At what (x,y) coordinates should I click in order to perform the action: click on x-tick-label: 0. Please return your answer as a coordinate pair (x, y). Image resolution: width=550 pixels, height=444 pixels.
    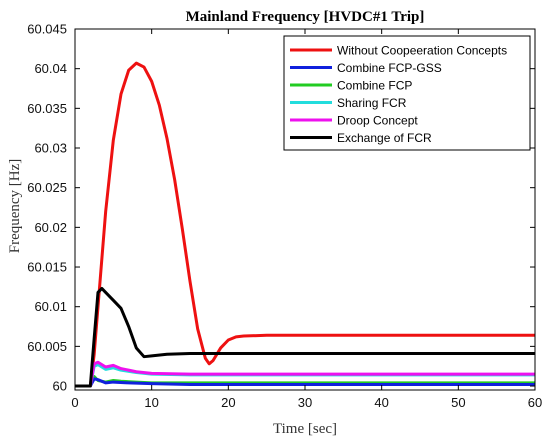
    Looking at the image, I should click on (74, 402).